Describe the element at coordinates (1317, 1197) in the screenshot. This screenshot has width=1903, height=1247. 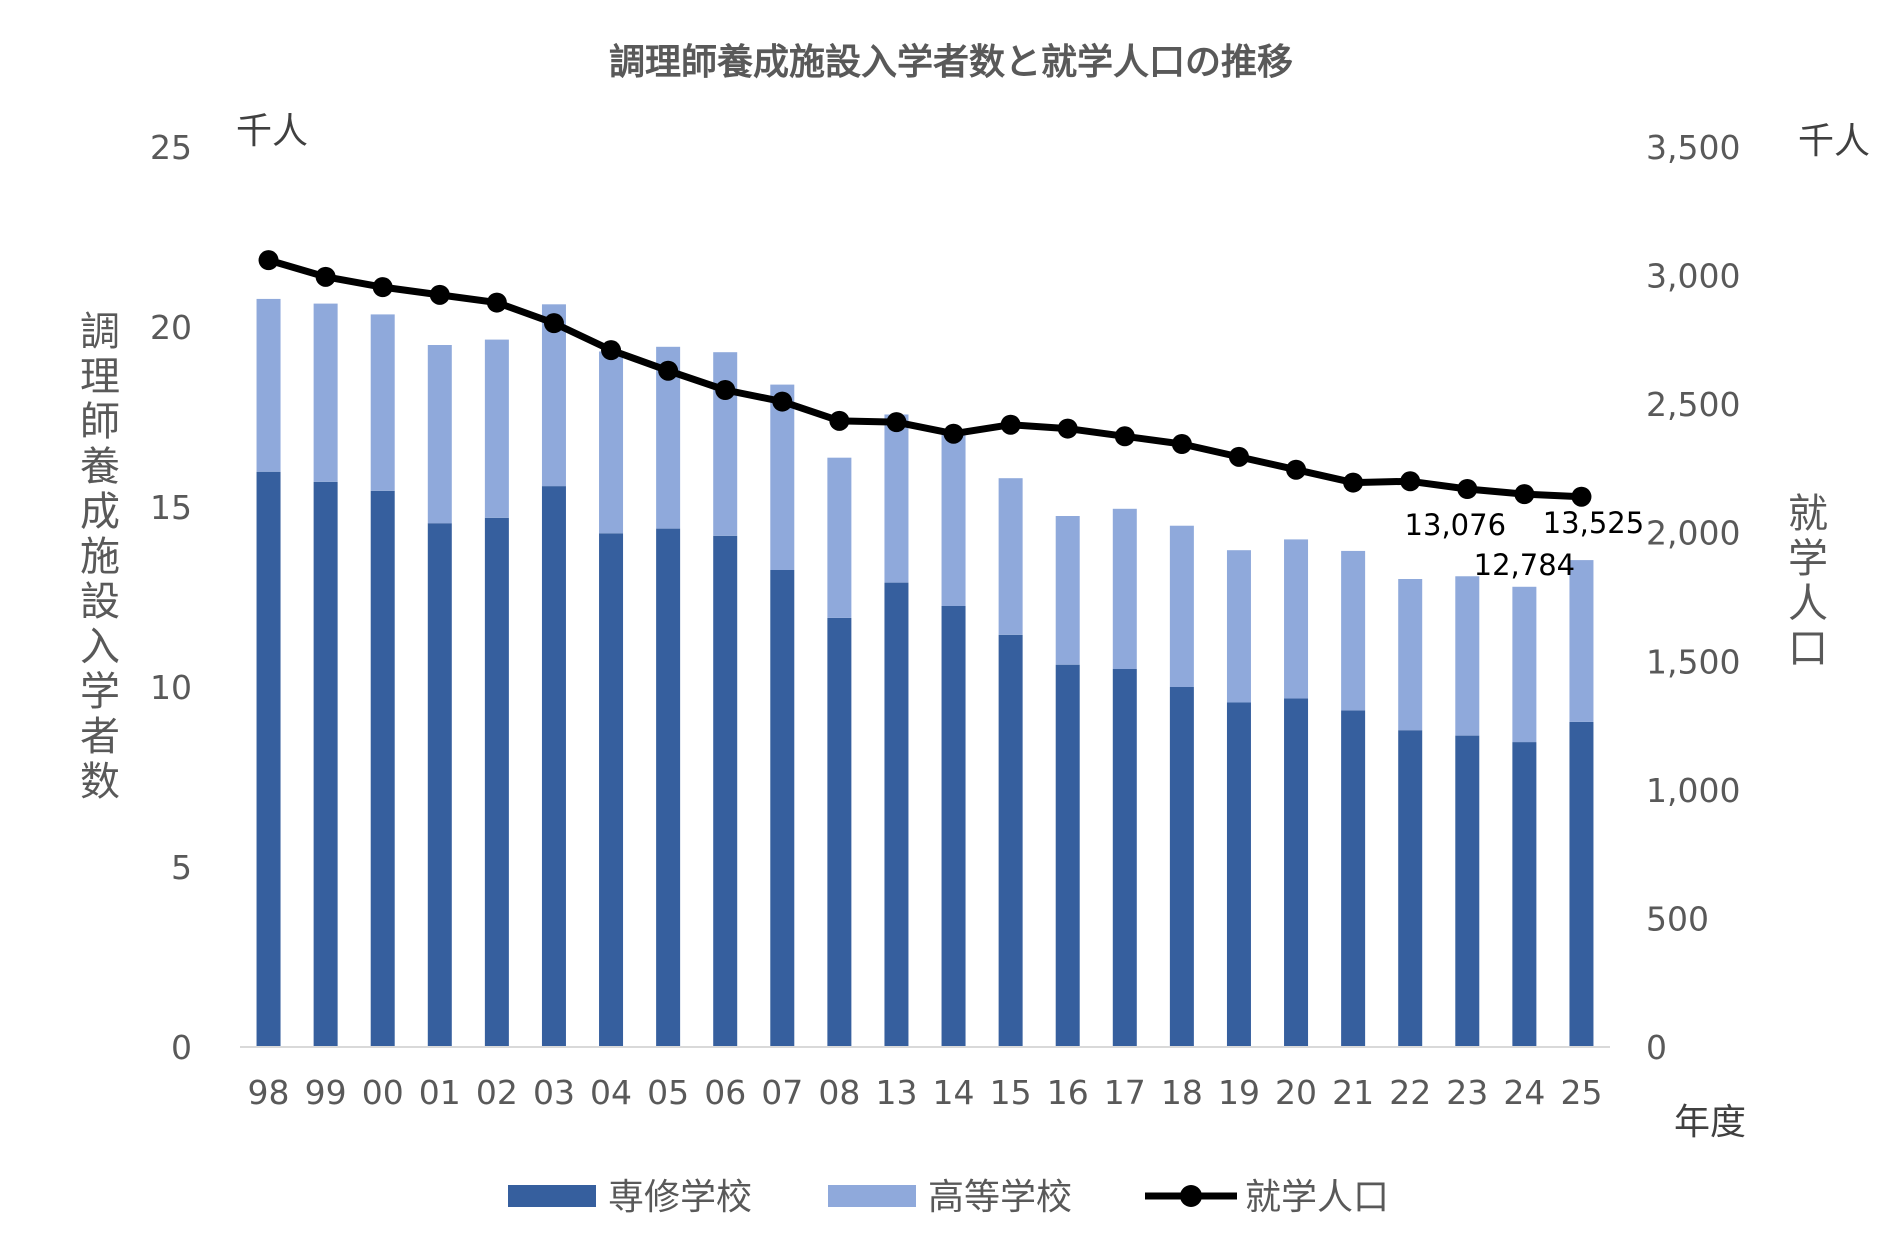
I see `legend-label: 就学人口` at that location.